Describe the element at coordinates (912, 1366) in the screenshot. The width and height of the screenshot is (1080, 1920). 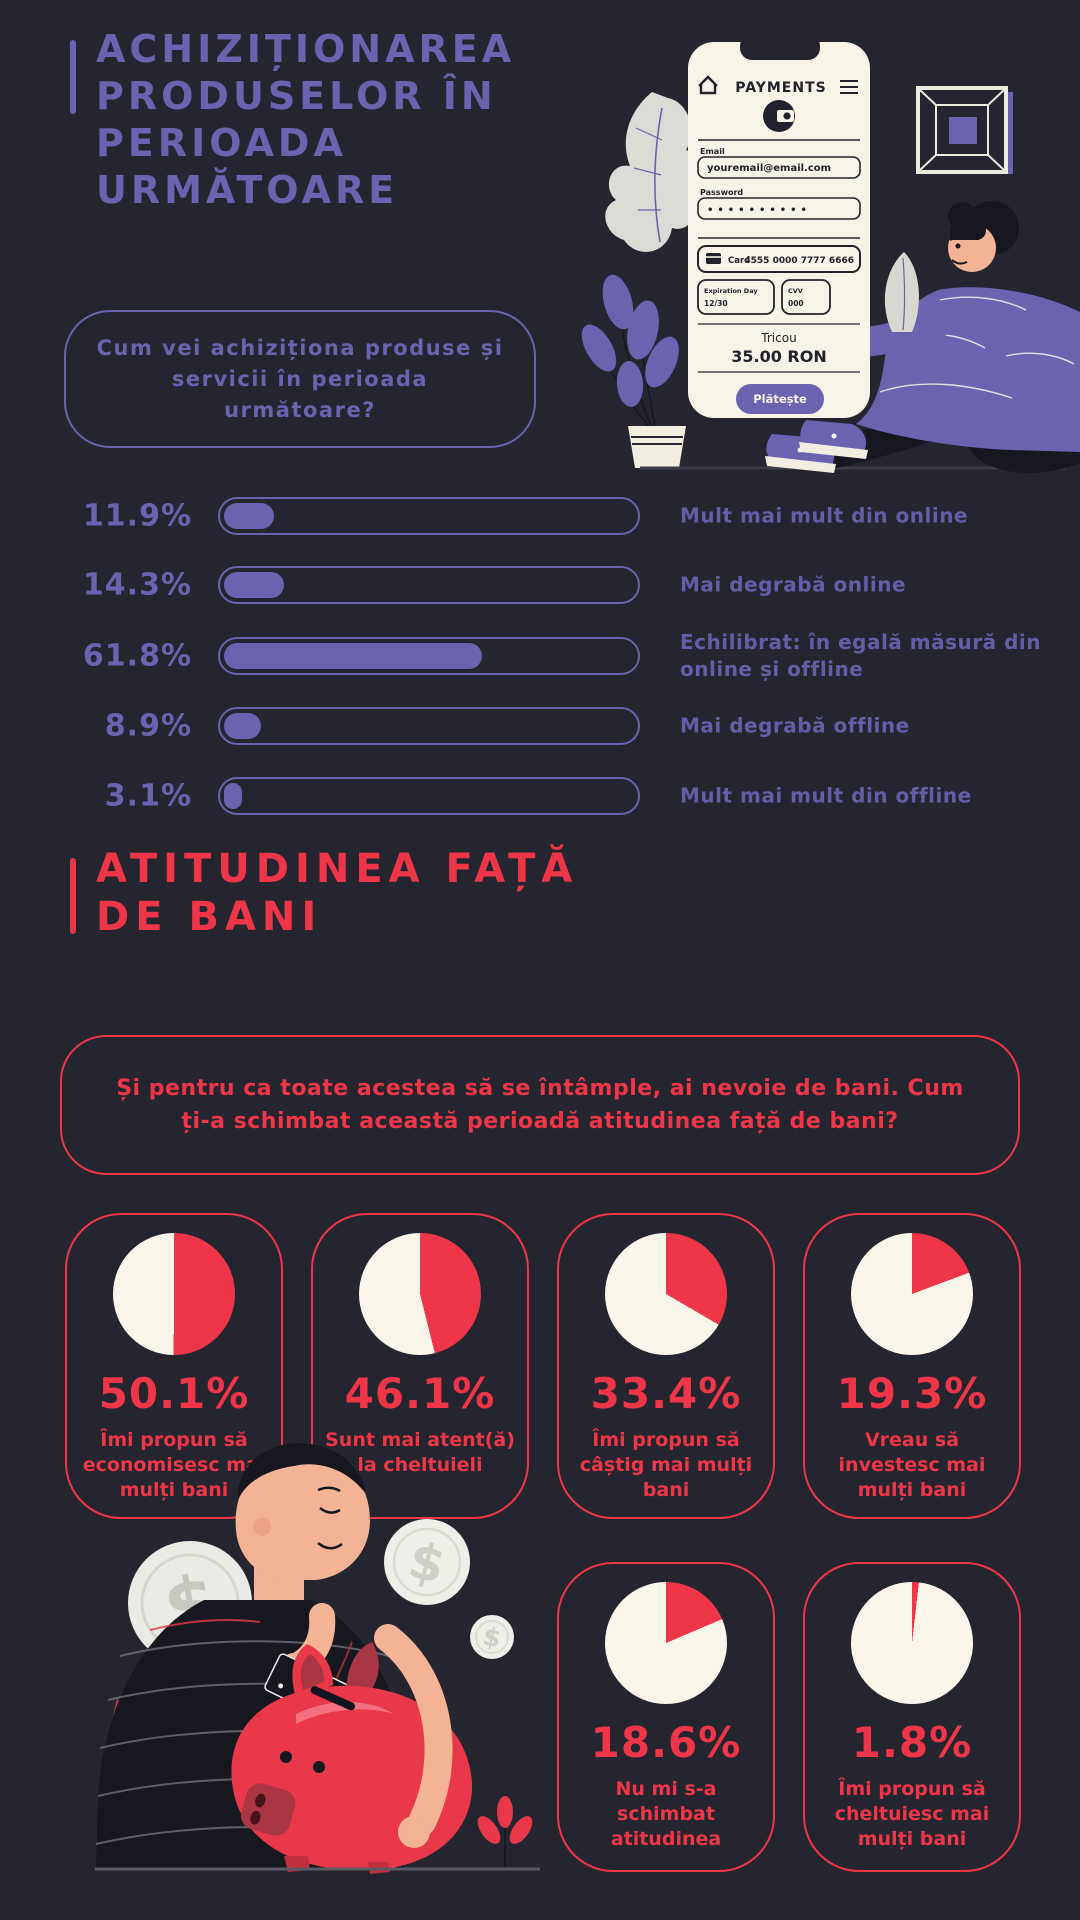
I see `stat-card: 19.3% Vreau să investesc mai mulți bani` at that location.